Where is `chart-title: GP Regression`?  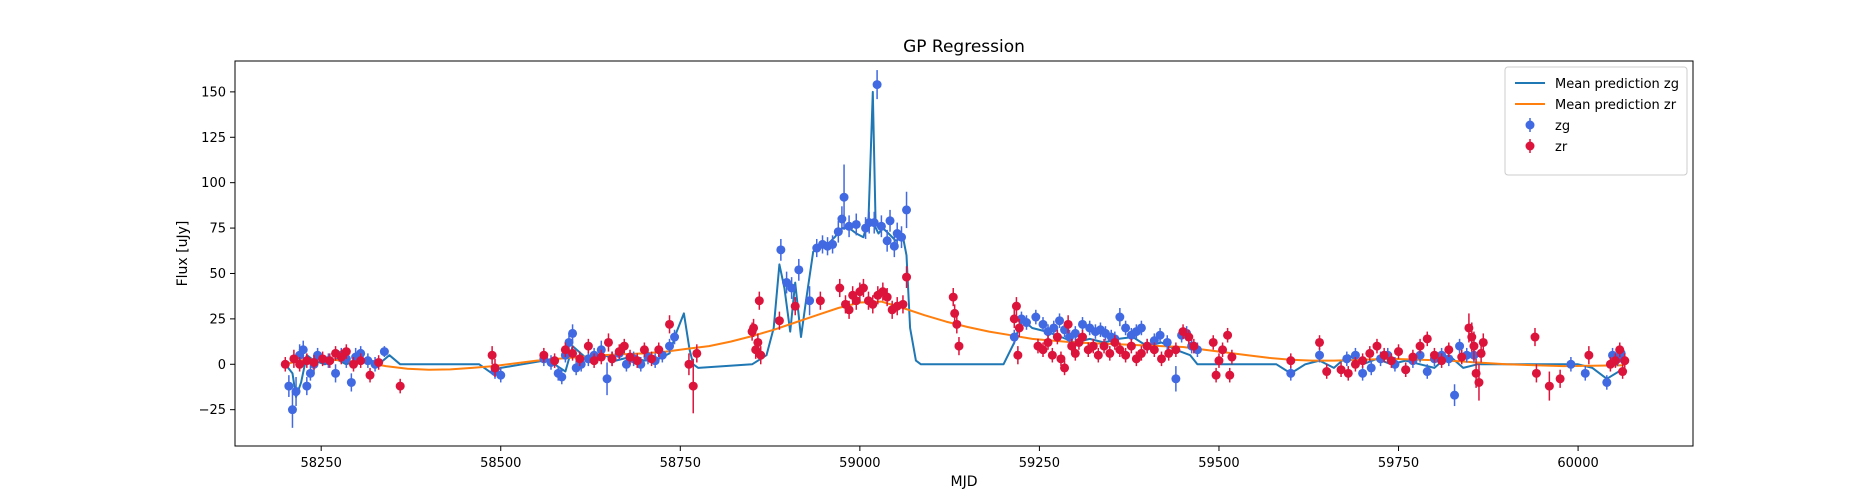 chart-title: GP Regression is located at coordinates (964, 47).